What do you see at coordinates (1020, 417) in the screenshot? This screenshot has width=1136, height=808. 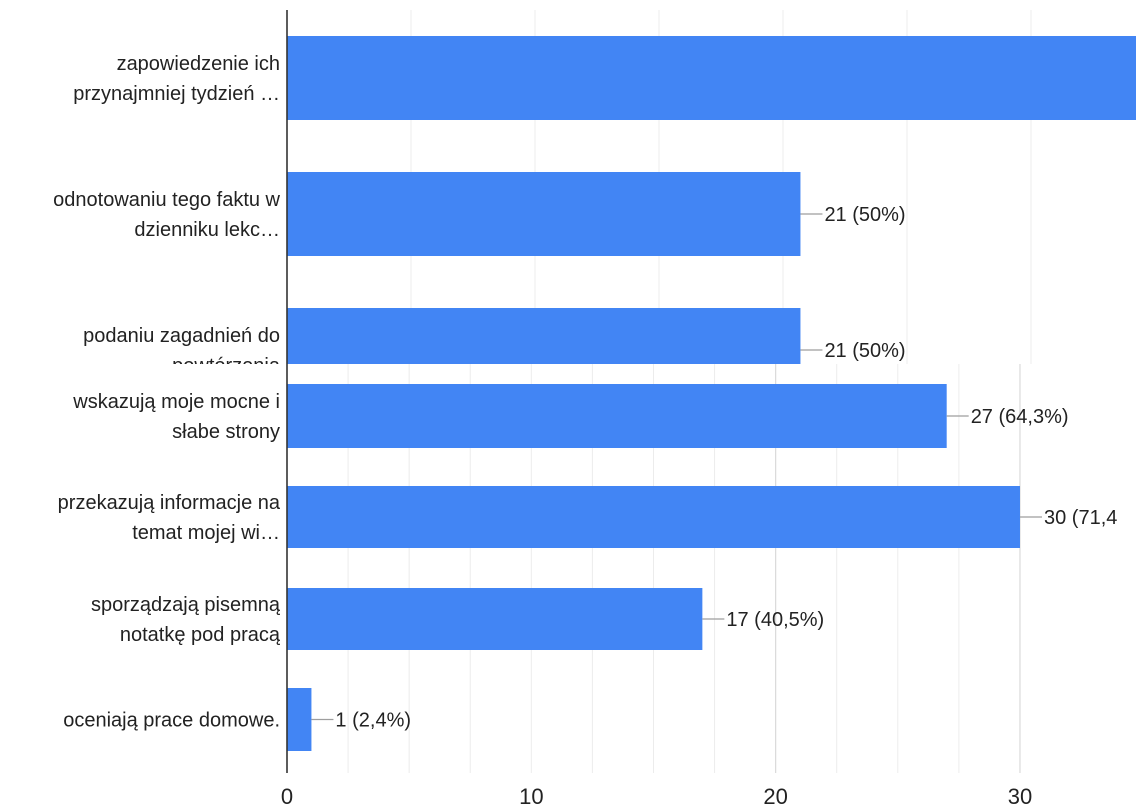 I see `data-label: 27 (64,3%)` at bounding box center [1020, 417].